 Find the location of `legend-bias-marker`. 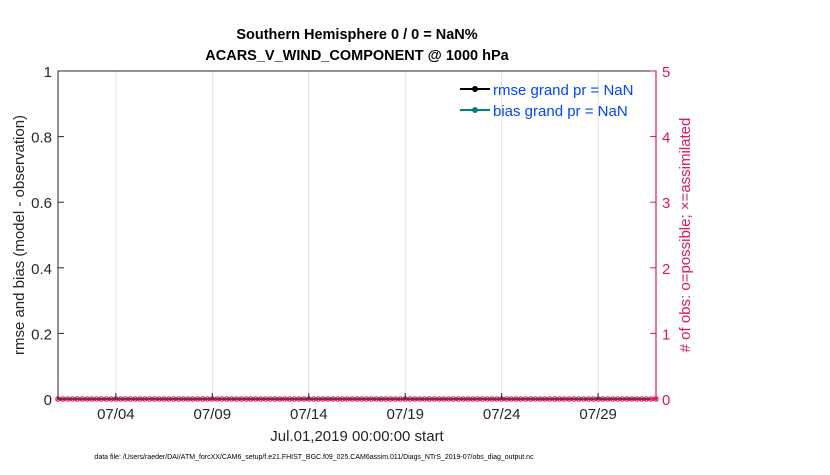

legend-bias-marker is located at coordinates (475, 110).